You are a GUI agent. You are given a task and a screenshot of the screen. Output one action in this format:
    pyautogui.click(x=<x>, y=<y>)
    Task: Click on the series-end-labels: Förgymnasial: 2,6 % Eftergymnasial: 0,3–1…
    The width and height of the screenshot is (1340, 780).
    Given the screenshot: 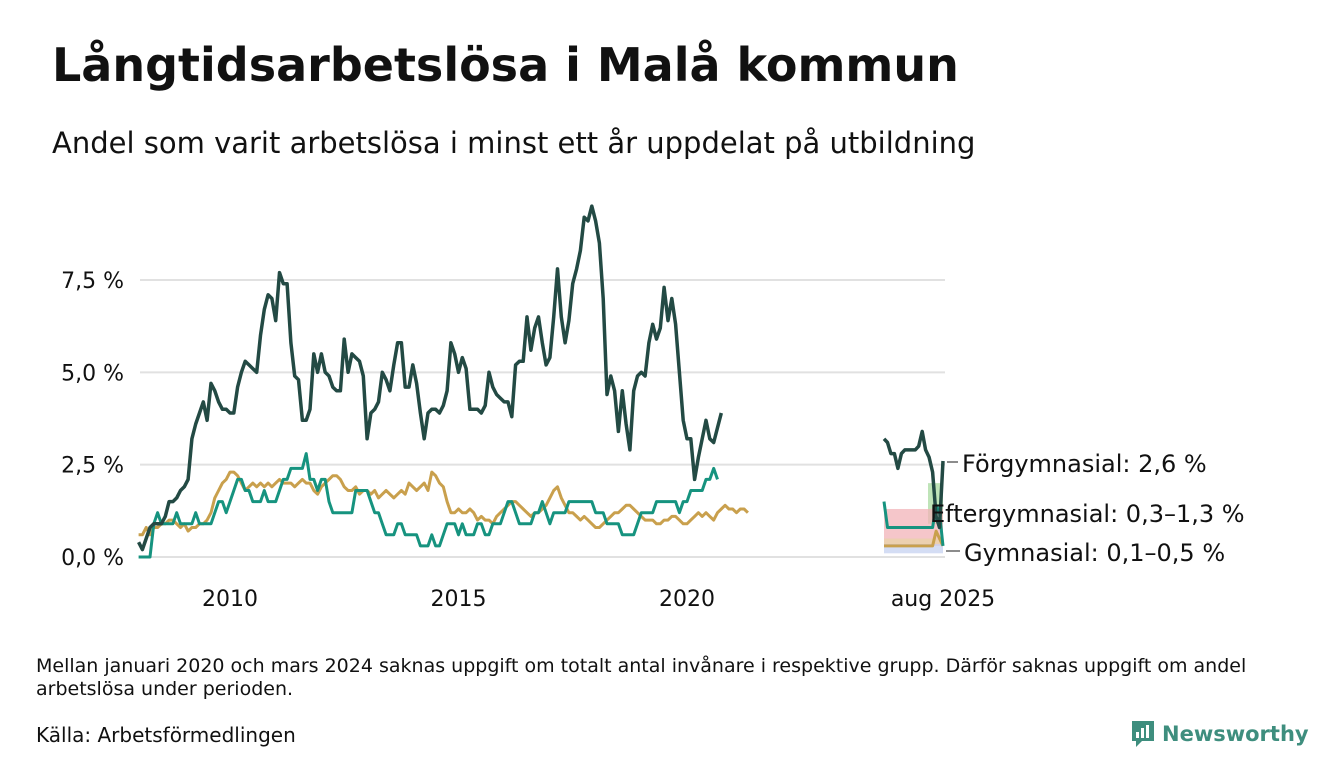 What is the action you would take?
    pyautogui.click(x=1087, y=508)
    